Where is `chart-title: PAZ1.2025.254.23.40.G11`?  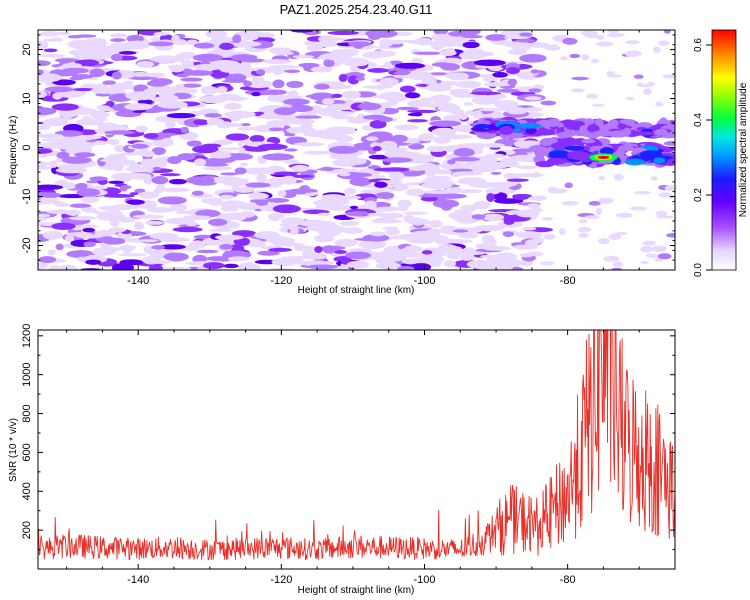
chart-title: PAZ1.2025.254.23.40.G11 is located at coordinates (356, 9).